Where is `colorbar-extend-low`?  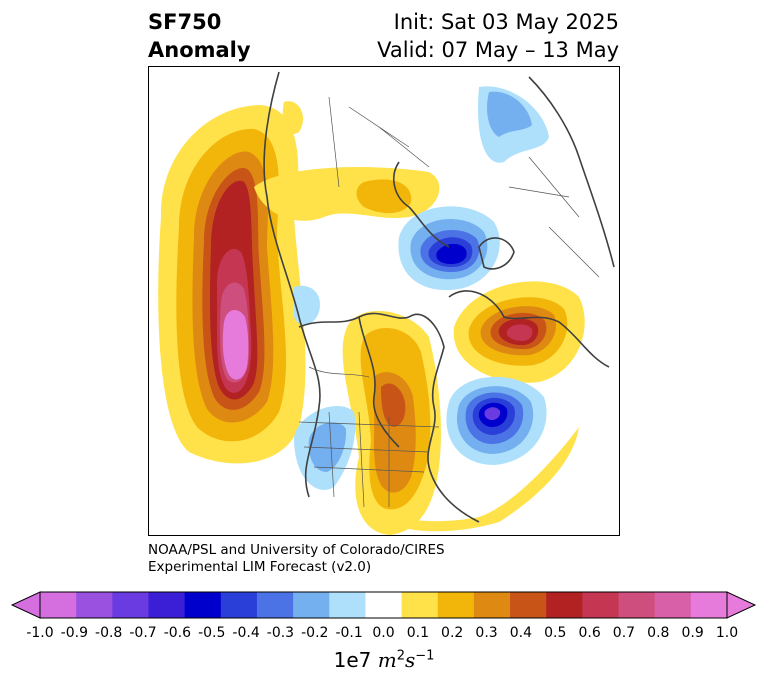 colorbar-extend-low is located at coordinates (25, 605).